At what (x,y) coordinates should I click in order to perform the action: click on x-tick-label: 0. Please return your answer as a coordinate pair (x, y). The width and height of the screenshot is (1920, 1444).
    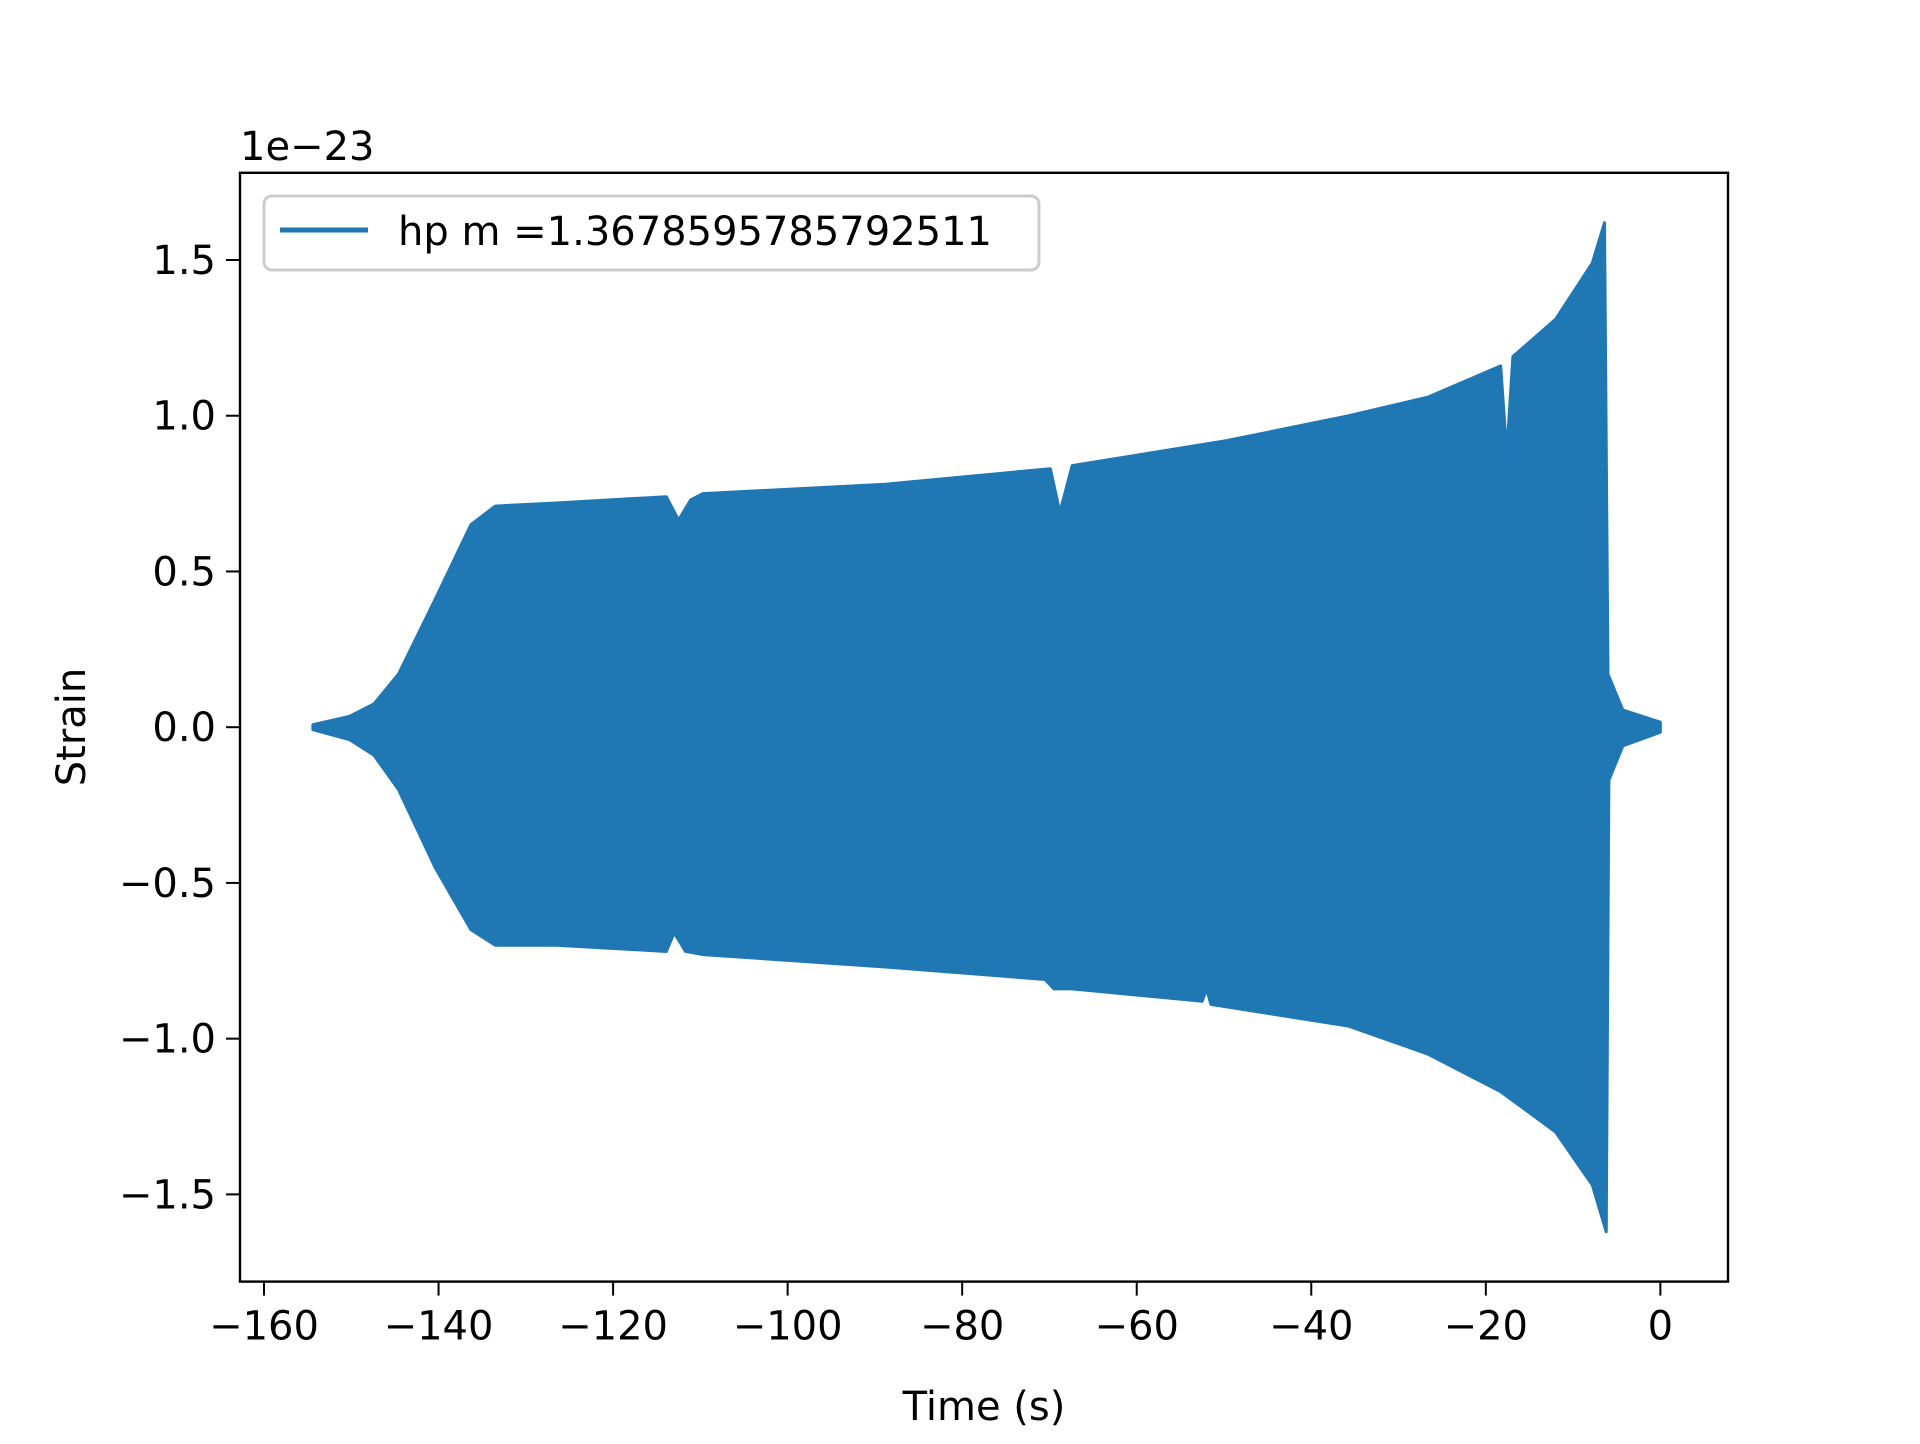
    Looking at the image, I should click on (1660, 1327).